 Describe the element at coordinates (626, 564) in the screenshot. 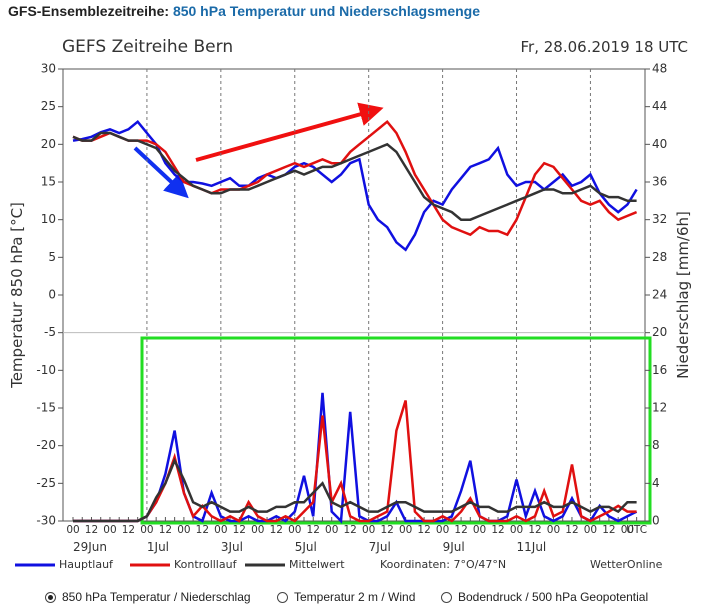

I see `credit: WetterOnline` at that location.